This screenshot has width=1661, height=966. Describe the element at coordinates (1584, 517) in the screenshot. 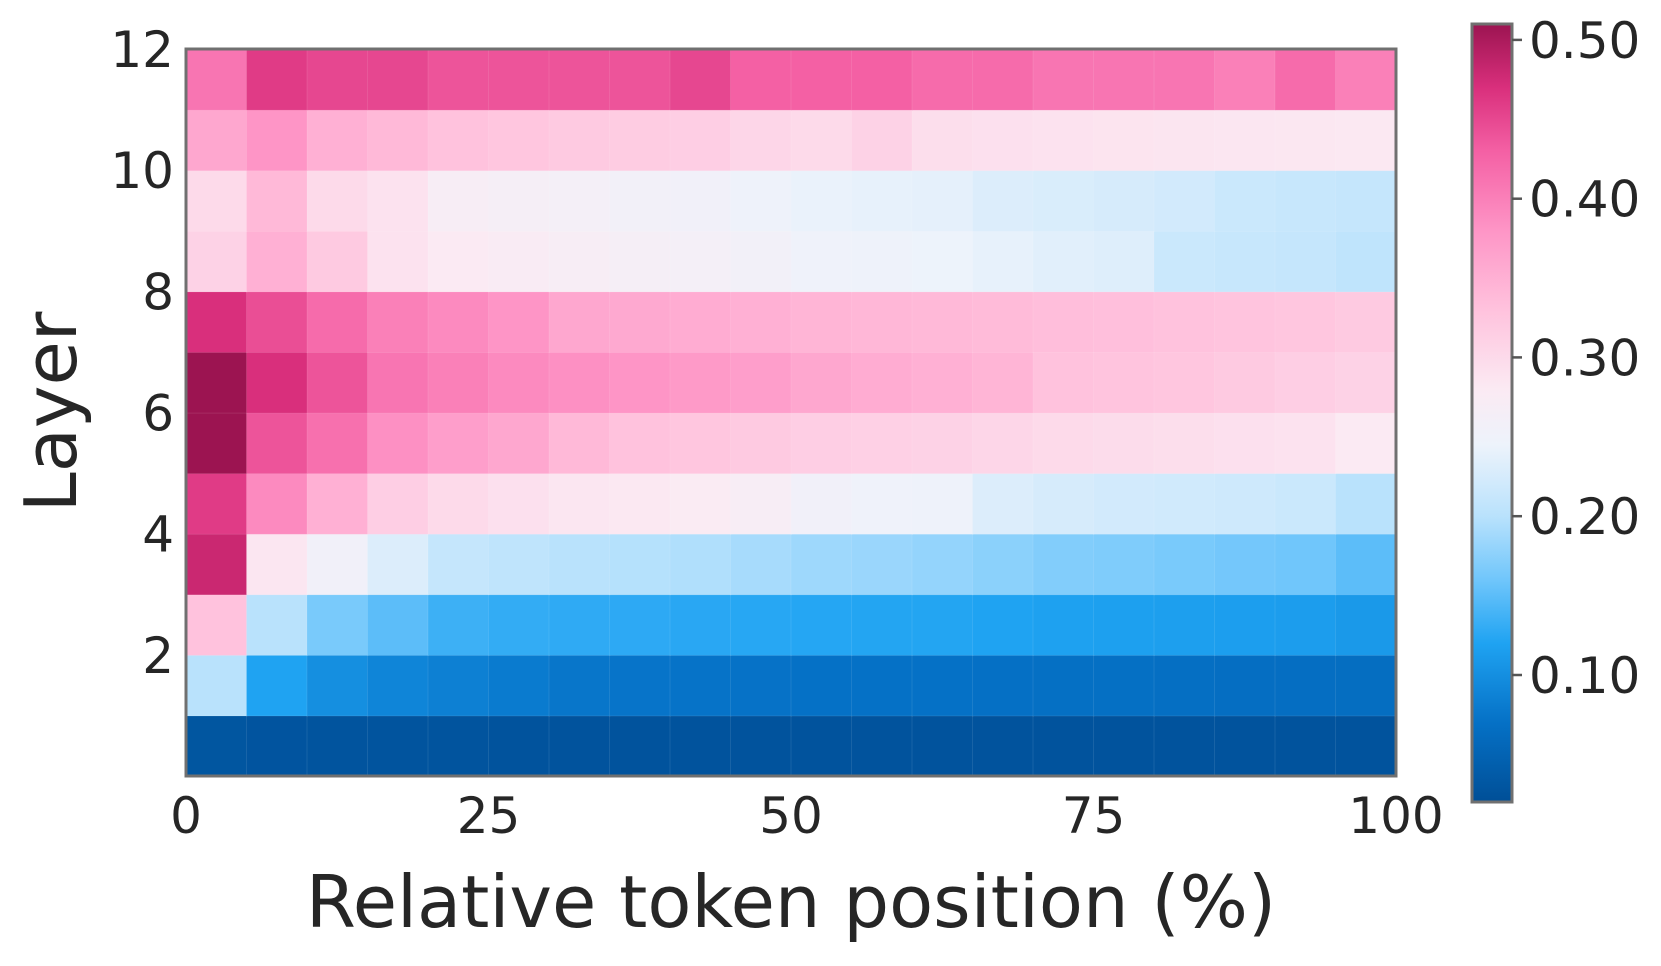

I see `colorbar-tick-label: 0.20` at that location.